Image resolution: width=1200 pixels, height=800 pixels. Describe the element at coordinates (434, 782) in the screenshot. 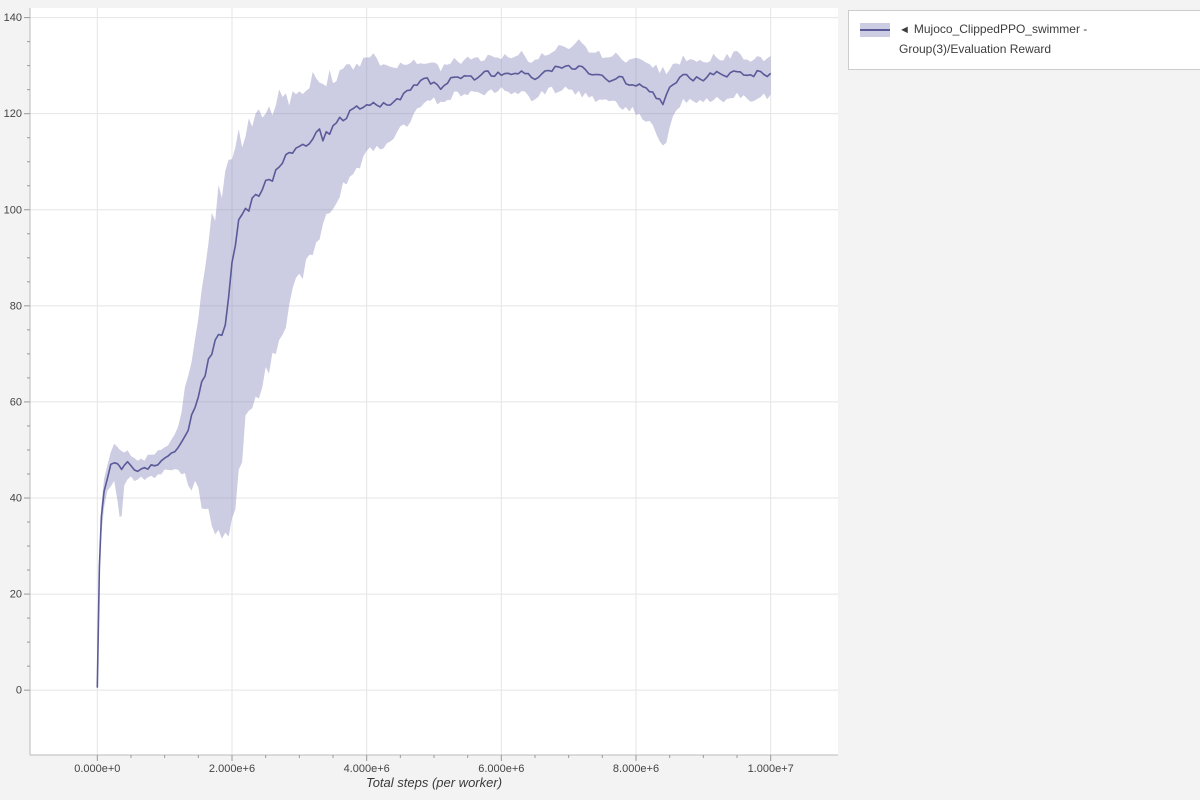

I see `x-axis-title: Total steps (per worker)` at that location.